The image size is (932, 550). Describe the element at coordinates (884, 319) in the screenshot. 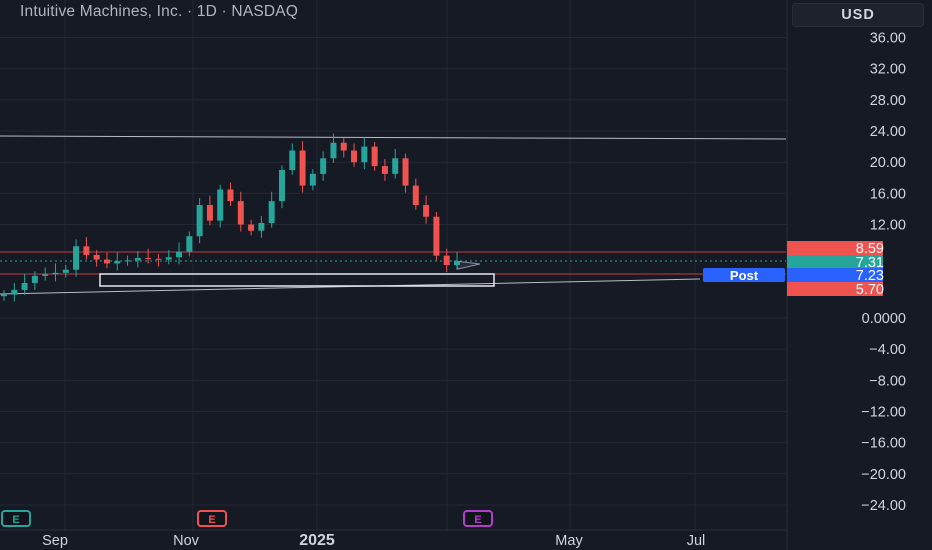

I see `y-tick-label: 0.0000` at that location.